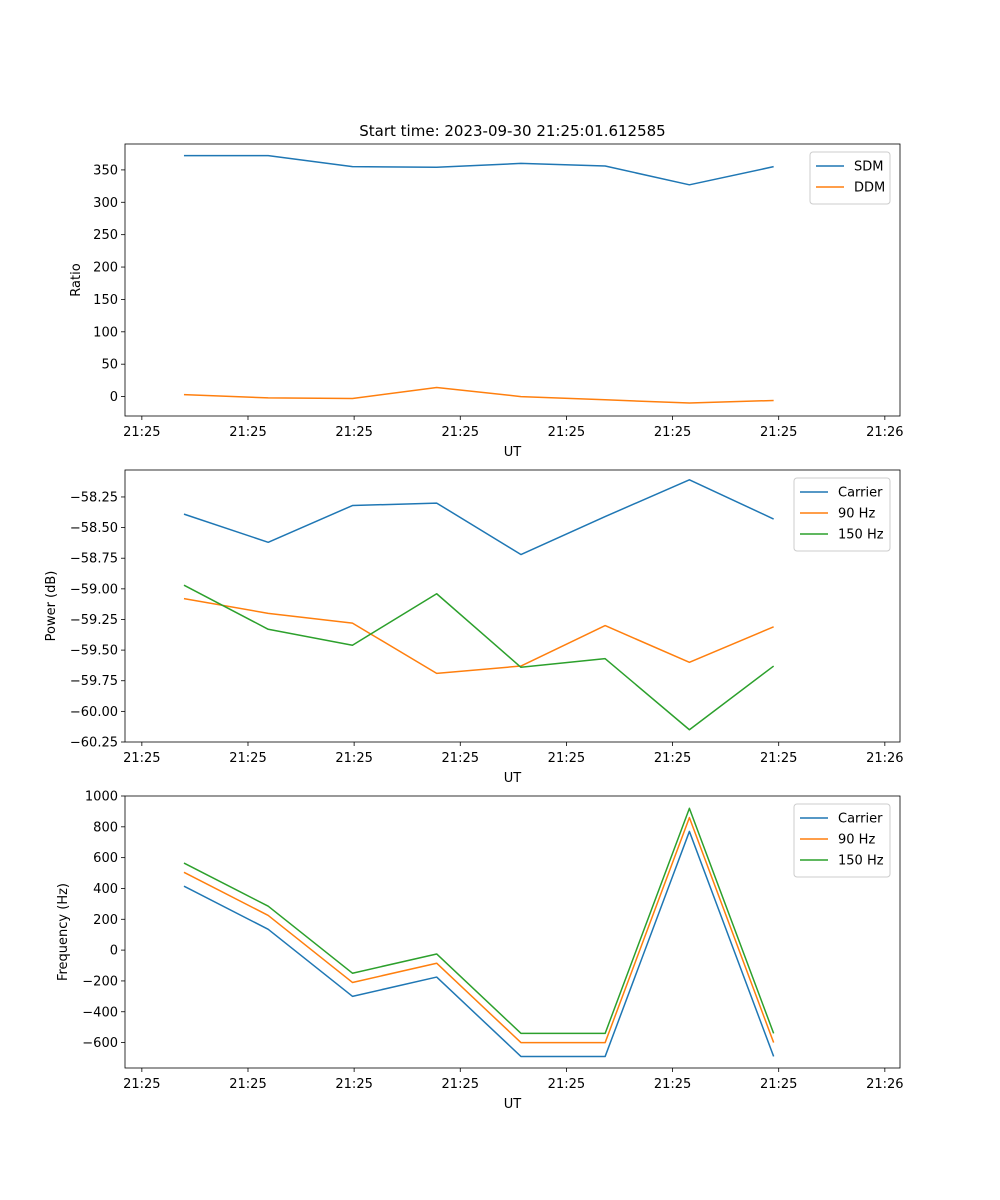  Describe the element at coordinates (94, 712) in the screenshot. I see `y-tick-label: −60.00` at that location.